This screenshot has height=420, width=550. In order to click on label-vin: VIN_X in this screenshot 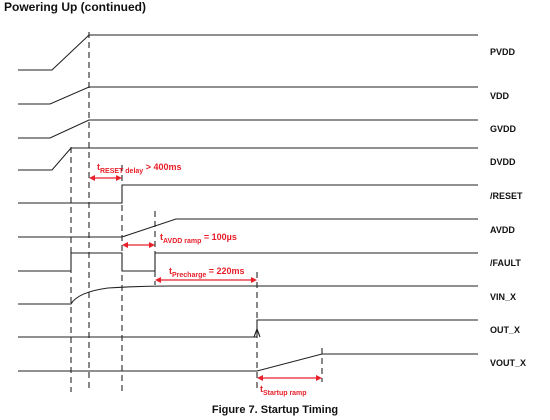, I will do `click(503, 297)`.